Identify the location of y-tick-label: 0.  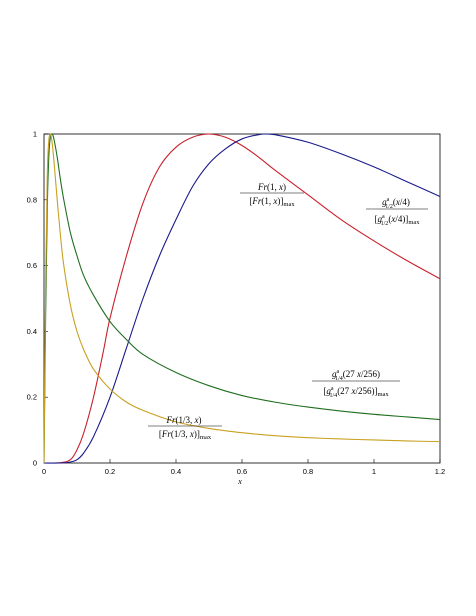
(35, 463).